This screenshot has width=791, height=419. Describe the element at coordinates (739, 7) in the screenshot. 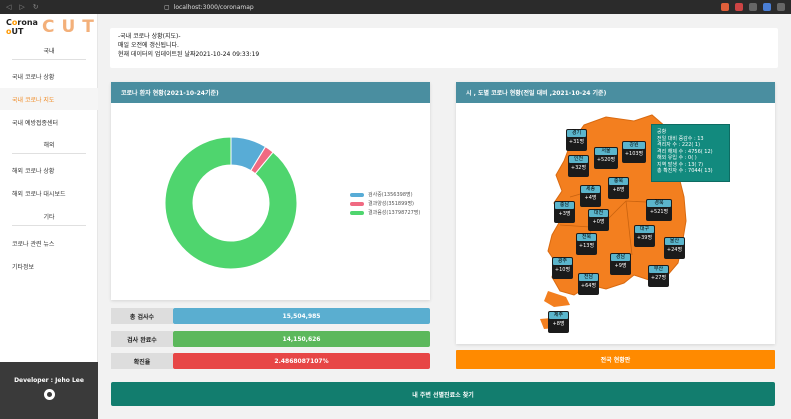

I see `alert-icon` at that location.